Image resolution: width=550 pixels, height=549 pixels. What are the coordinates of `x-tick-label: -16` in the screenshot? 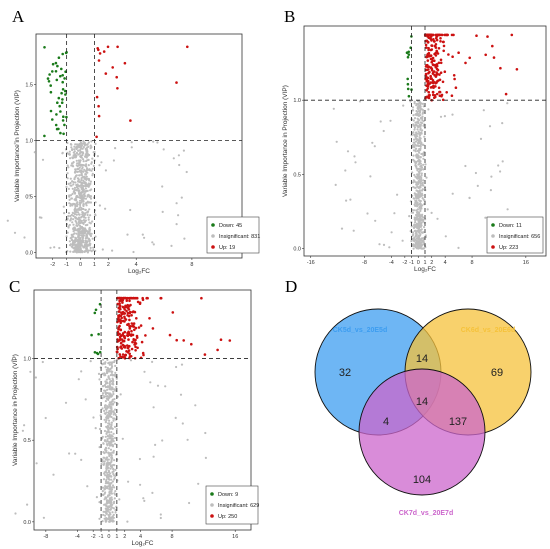 It's located at (311, 263).